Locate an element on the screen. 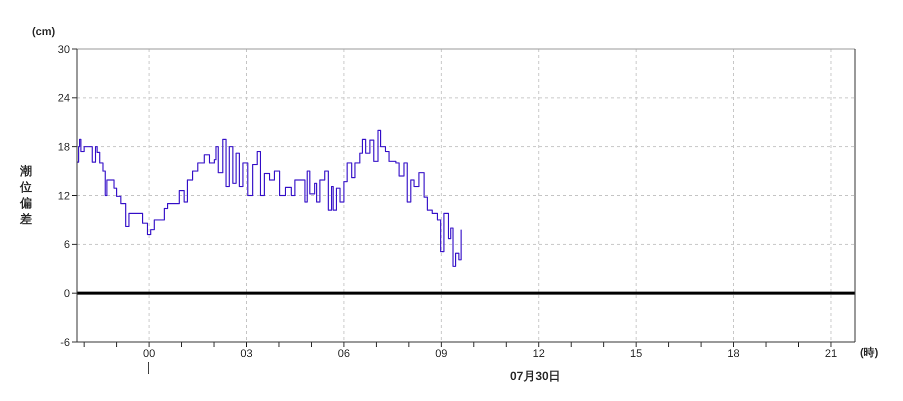  x-tick-label: 03 is located at coordinates (246, 354).